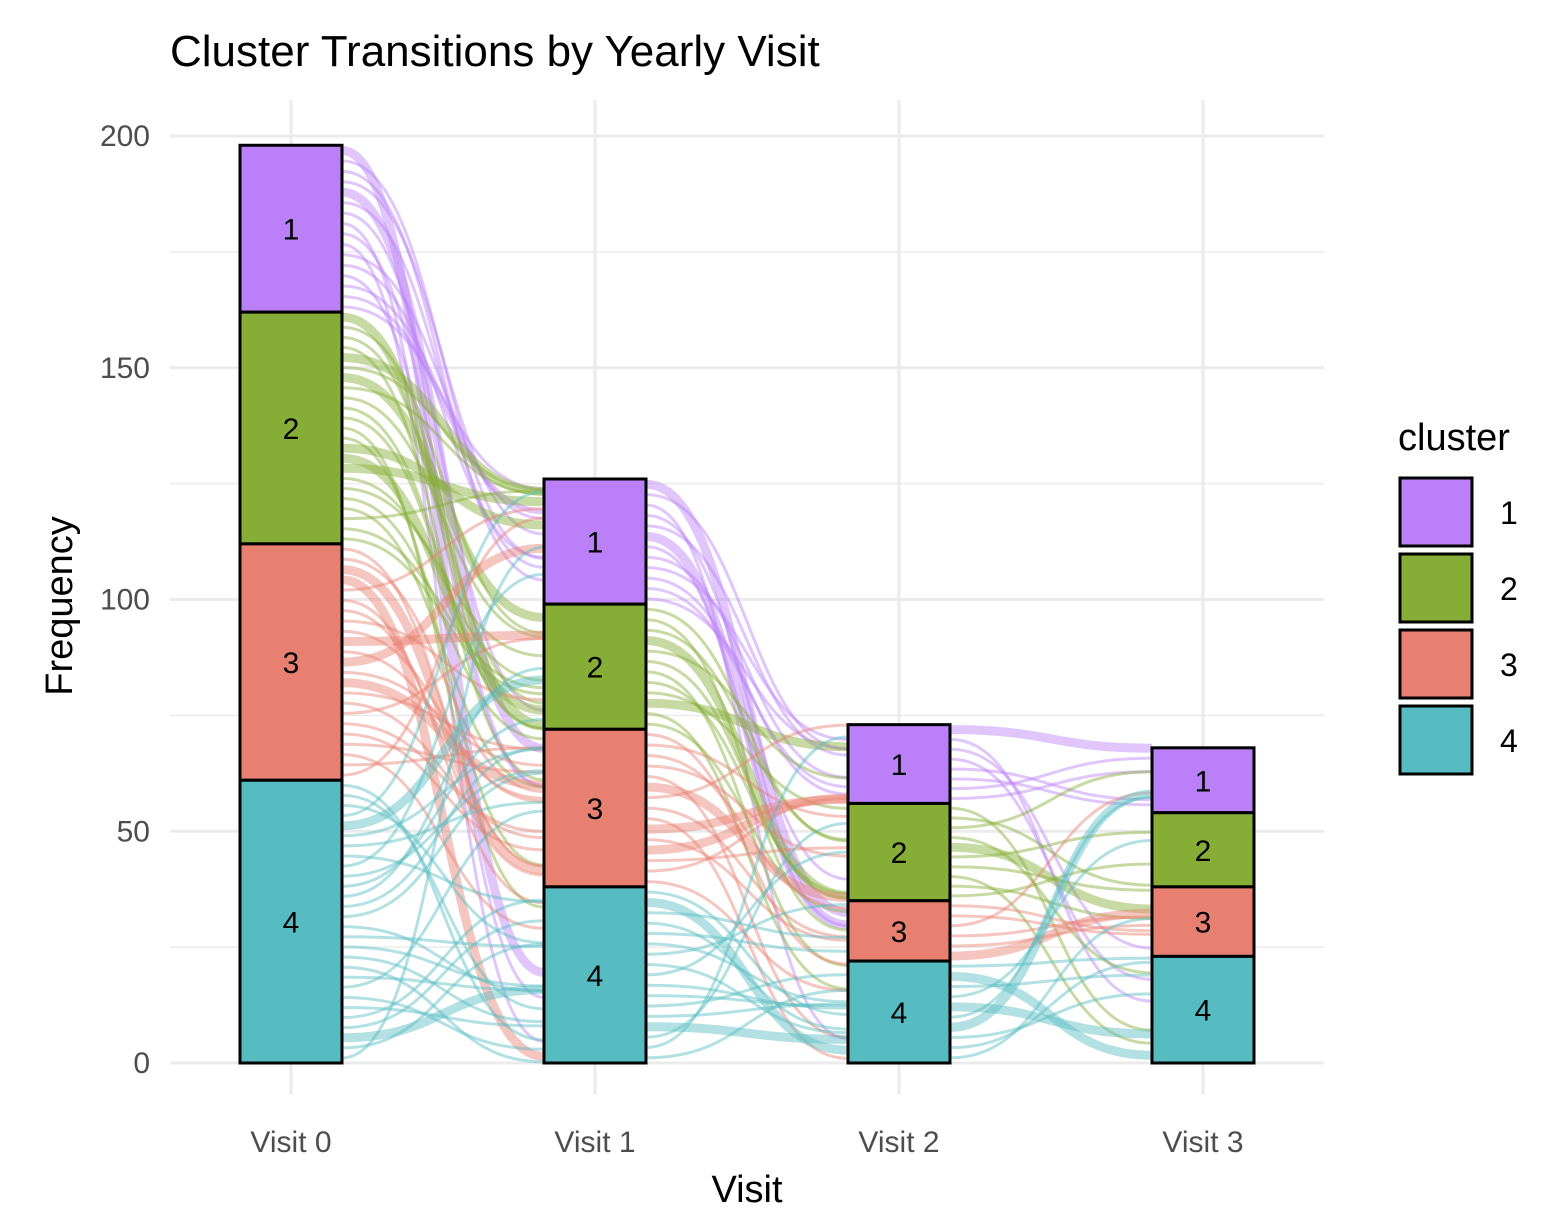 This screenshot has width=1564, height=1222. I want to click on bar-segment-label: 2, so click(1203, 851).